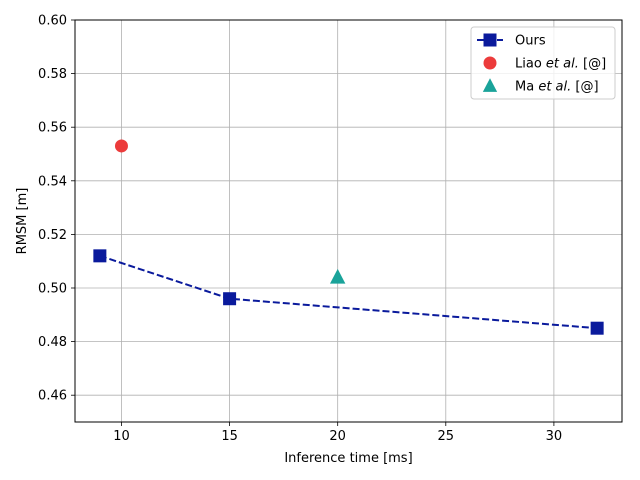 Image resolution: width=640 pixels, height=480 pixels. Describe the element at coordinates (52, 128) in the screenshot. I see `y-tick-label-5: 0.56` at that location.